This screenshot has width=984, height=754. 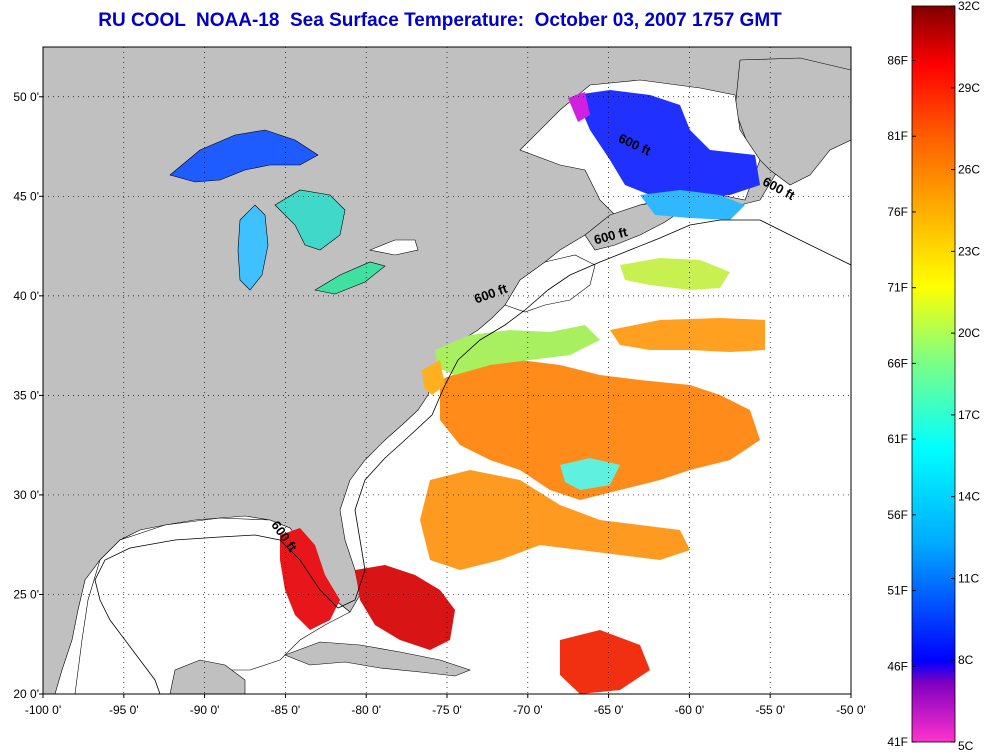 I want to click on lake-michigan, so click(x=253, y=247).